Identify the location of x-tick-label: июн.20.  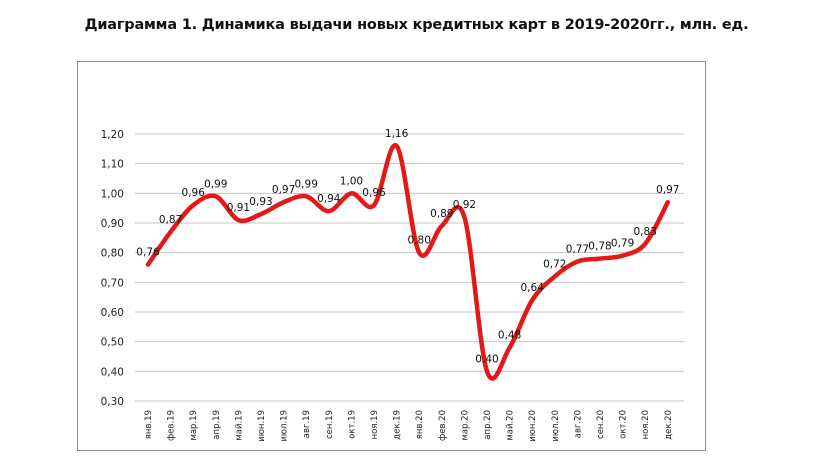
(533, 426).